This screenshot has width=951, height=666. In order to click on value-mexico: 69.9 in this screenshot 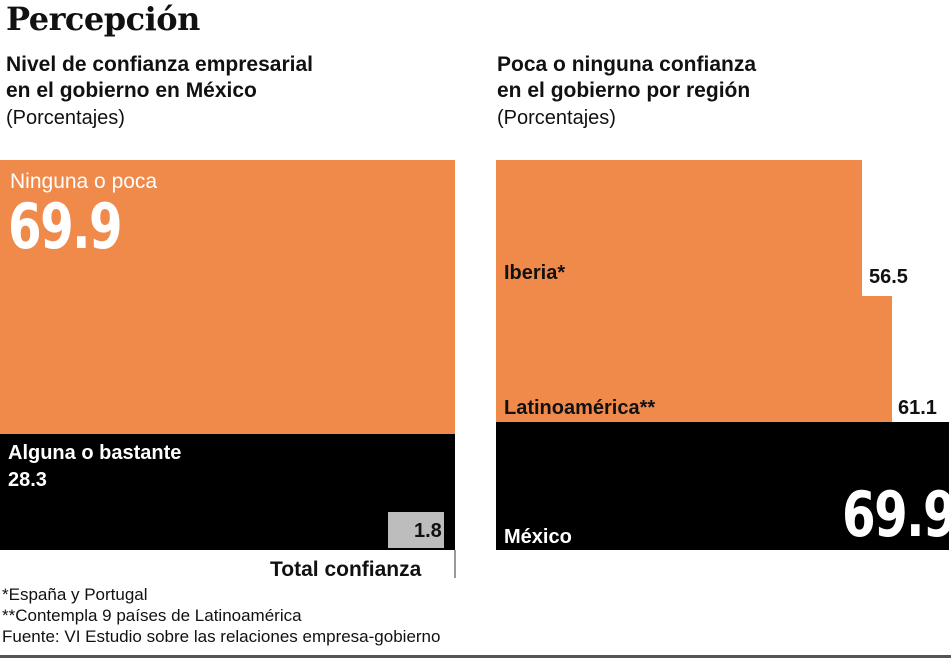, I will do `click(896, 514)`.